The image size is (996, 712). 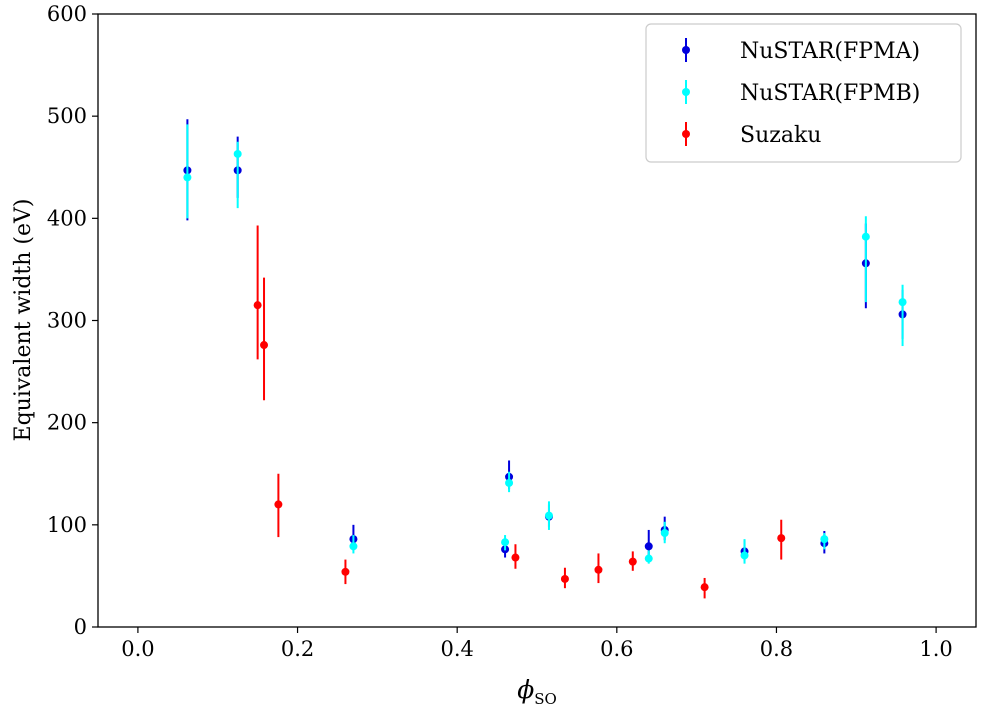 I want to click on y-tick-label: 300, so click(x=67, y=321).